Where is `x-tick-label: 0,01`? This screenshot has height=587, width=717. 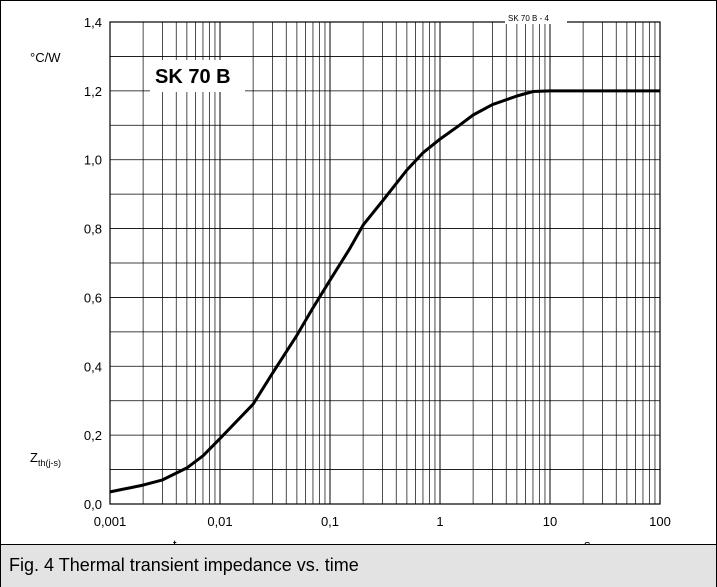 x-tick-label: 0,01 is located at coordinates (219, 521).